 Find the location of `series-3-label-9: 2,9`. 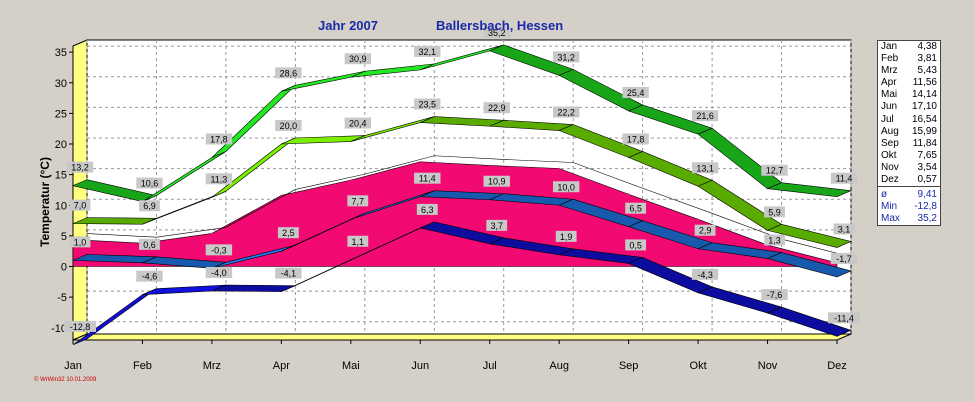

series-3-label-9: 2,9 is located at coordinates (705, 231).